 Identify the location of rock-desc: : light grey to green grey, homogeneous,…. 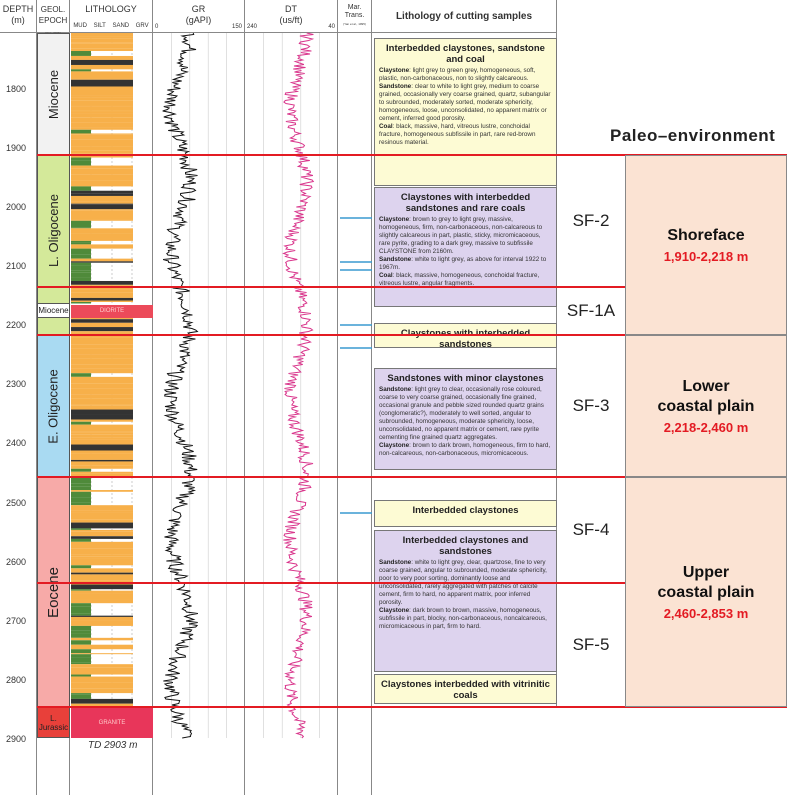
(457, 74).